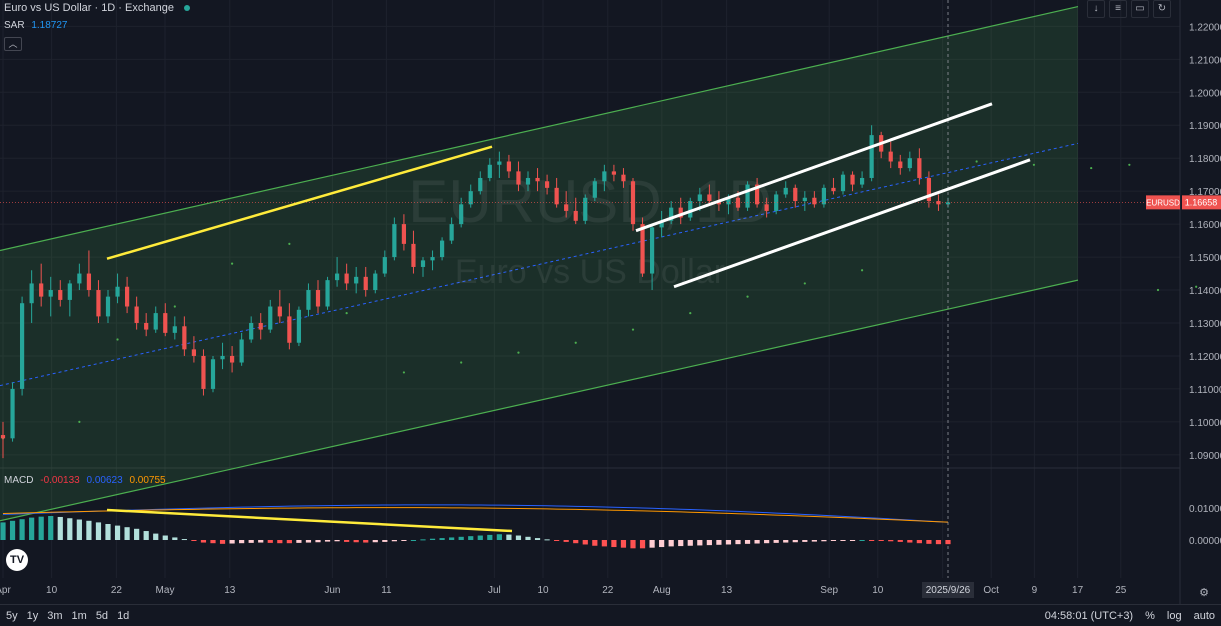 This screenshot has height=626, width=1221. Describe the element at coordinates (5, 590) in the screenshot. I see `time-tick-label: Apr` at that location.